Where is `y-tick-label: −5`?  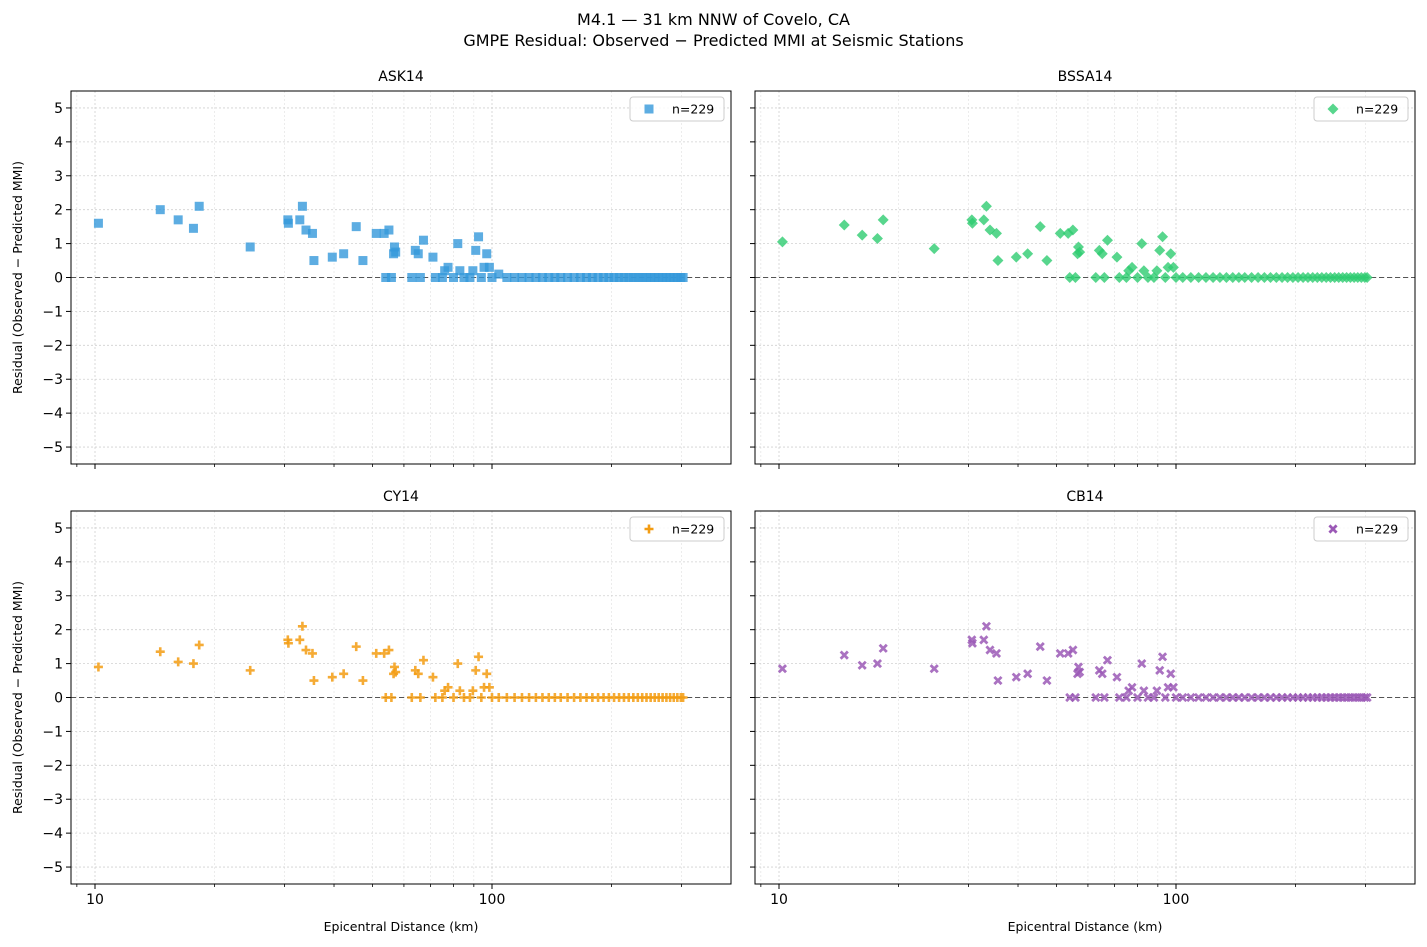
y-tick-label: −5 is located at coordinates (52, 448).